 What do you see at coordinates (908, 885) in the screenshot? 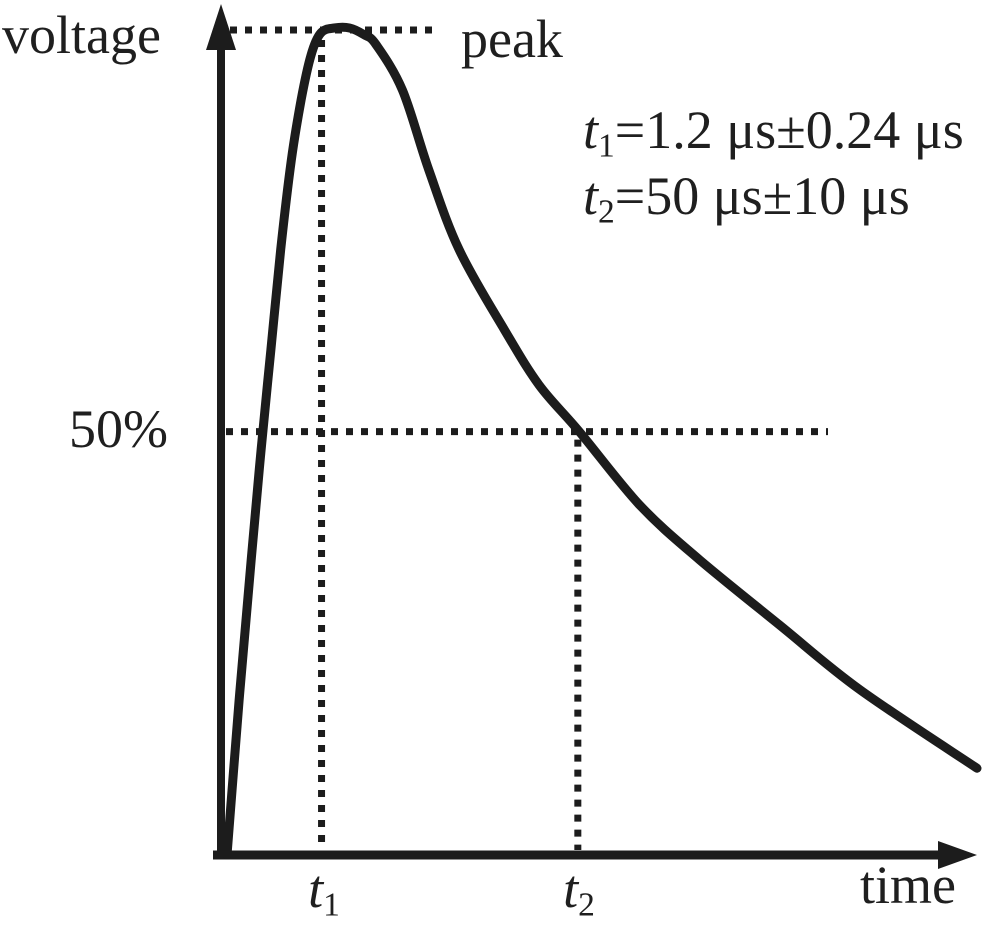
I see `x-axis-label: time` at bounding box center [908, 885].